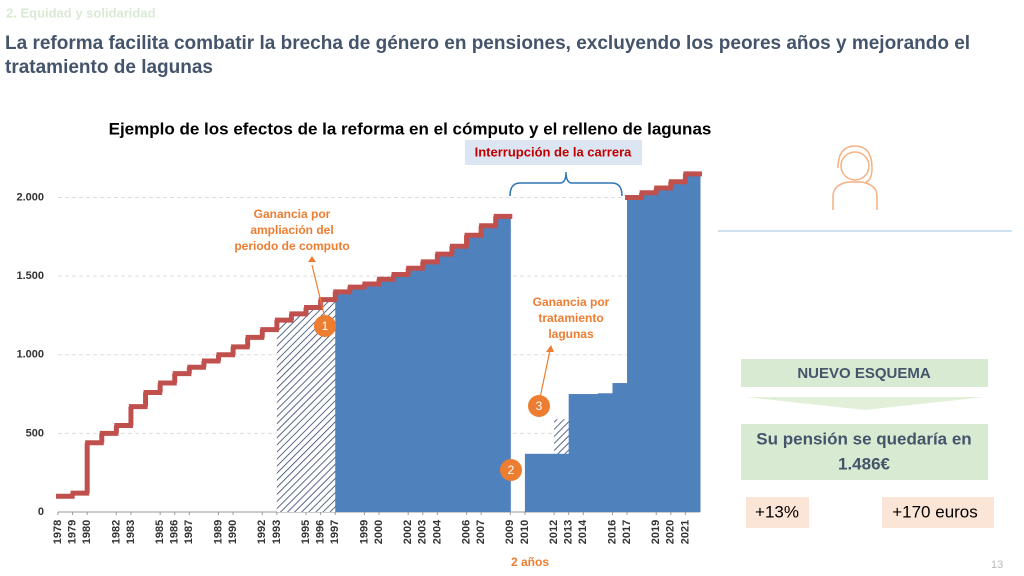 This screenshot has height=576, width=1024. I want to click on pension-value: 1.486€, so click(864, 463).